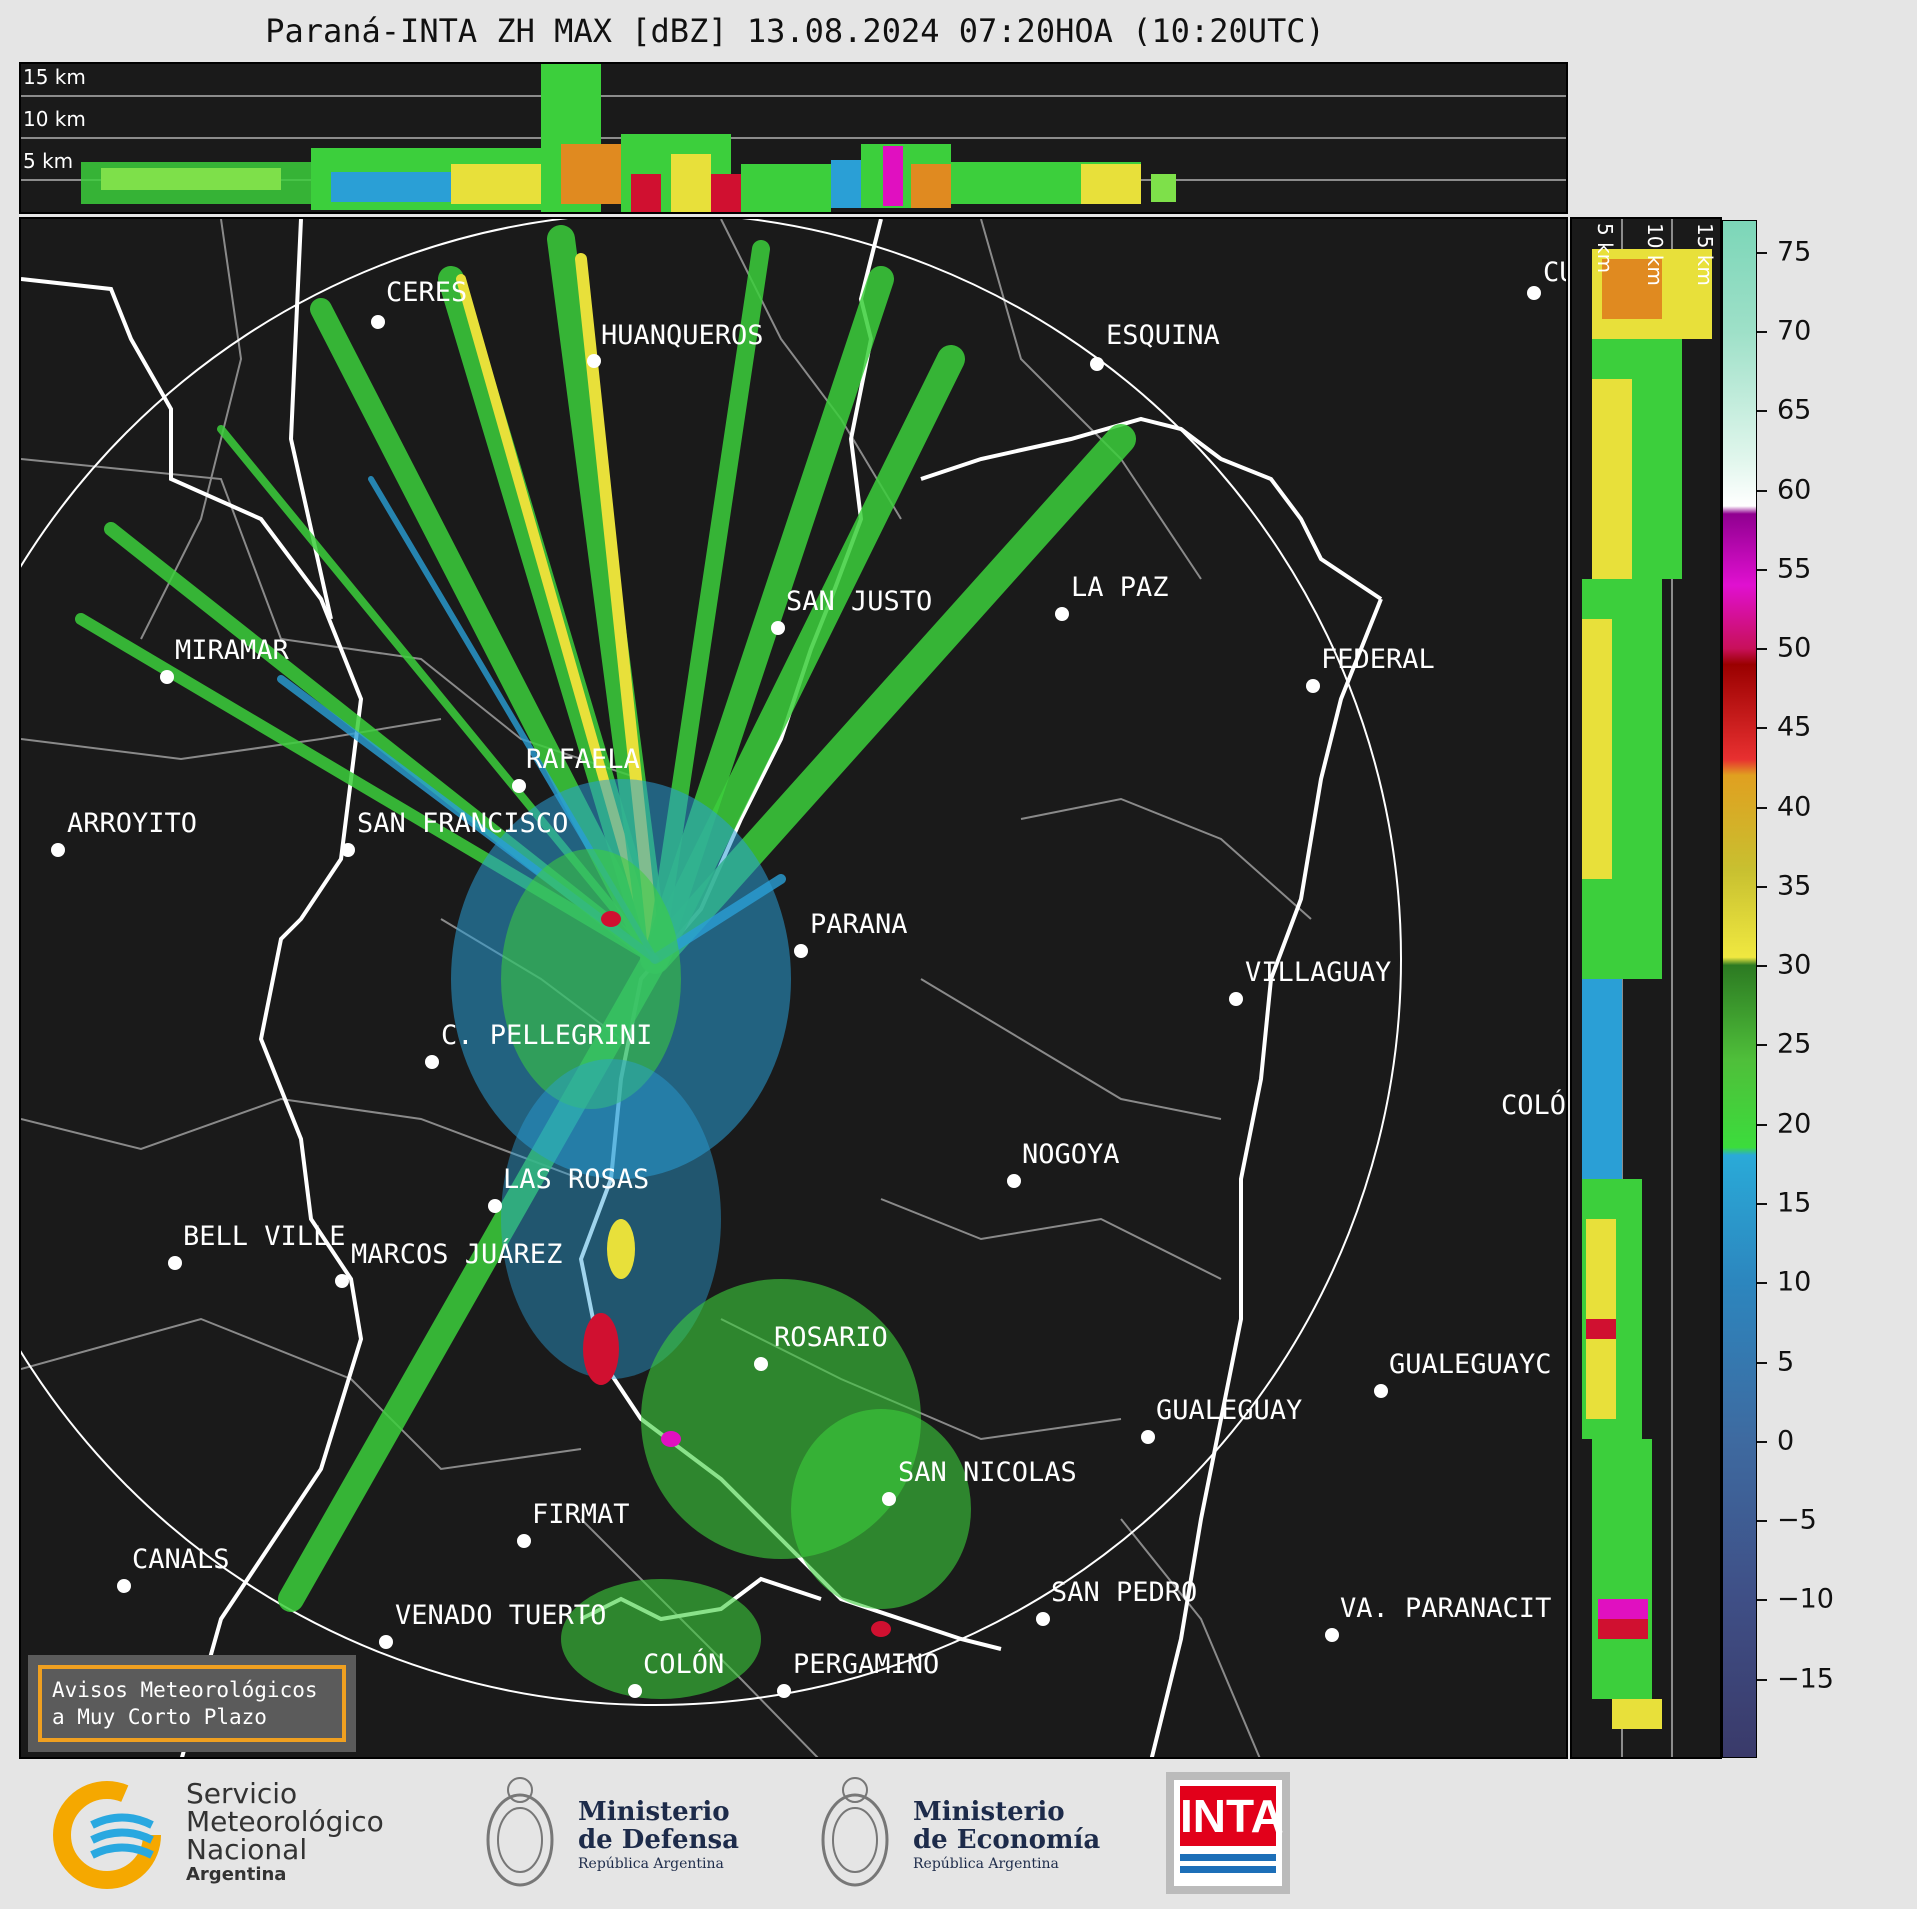 This screenshot has height=1909, width=1917. Describe the element at coordinates (236, 1874) in the screenshot. I see `smn-line-4: Argentina` at that location.